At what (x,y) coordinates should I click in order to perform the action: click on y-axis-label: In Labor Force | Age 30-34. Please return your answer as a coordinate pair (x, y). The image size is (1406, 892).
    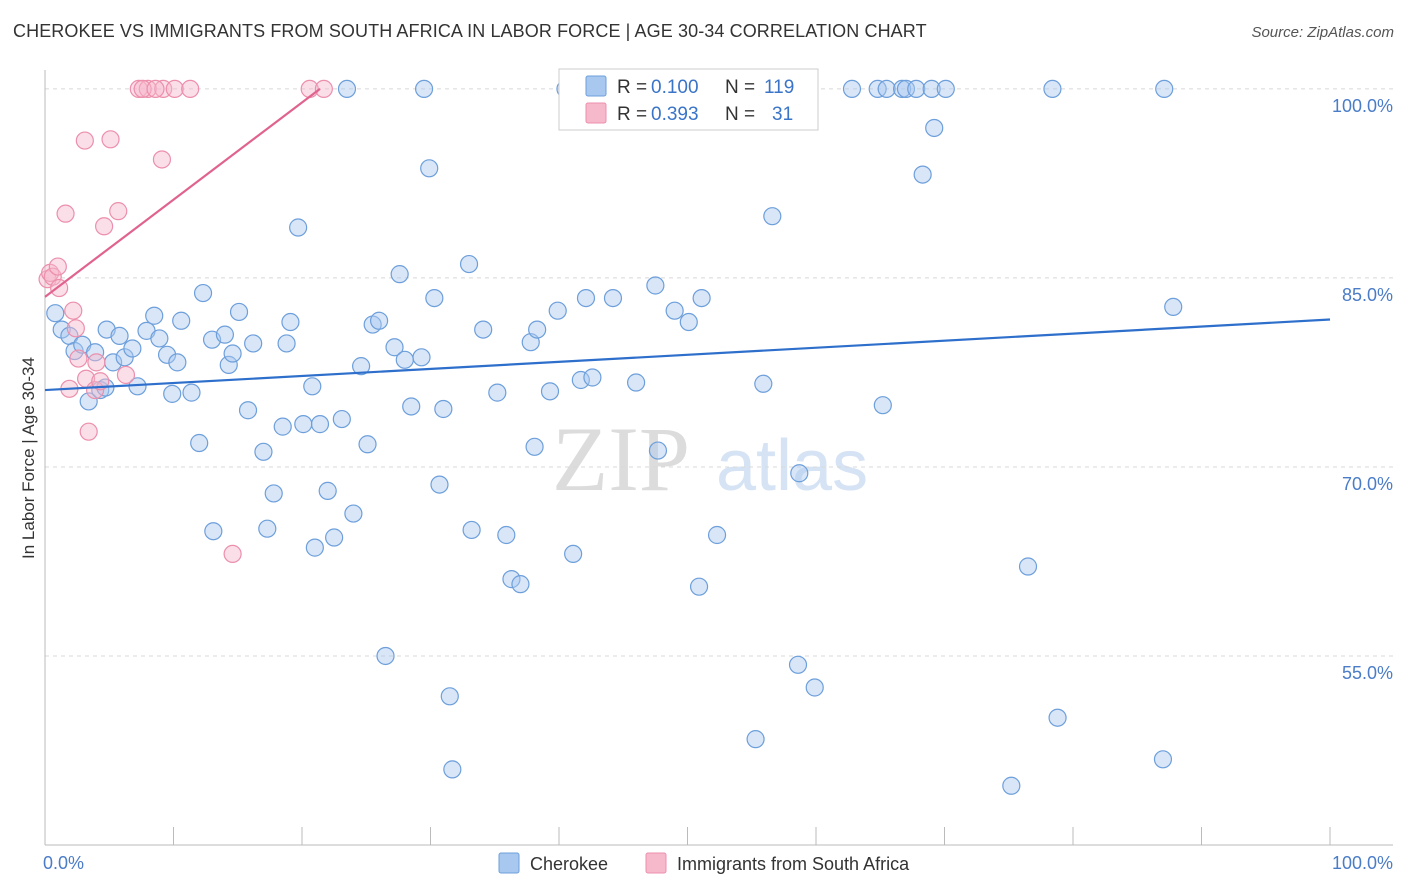
    Looking at the image, I should click on (28, 458).